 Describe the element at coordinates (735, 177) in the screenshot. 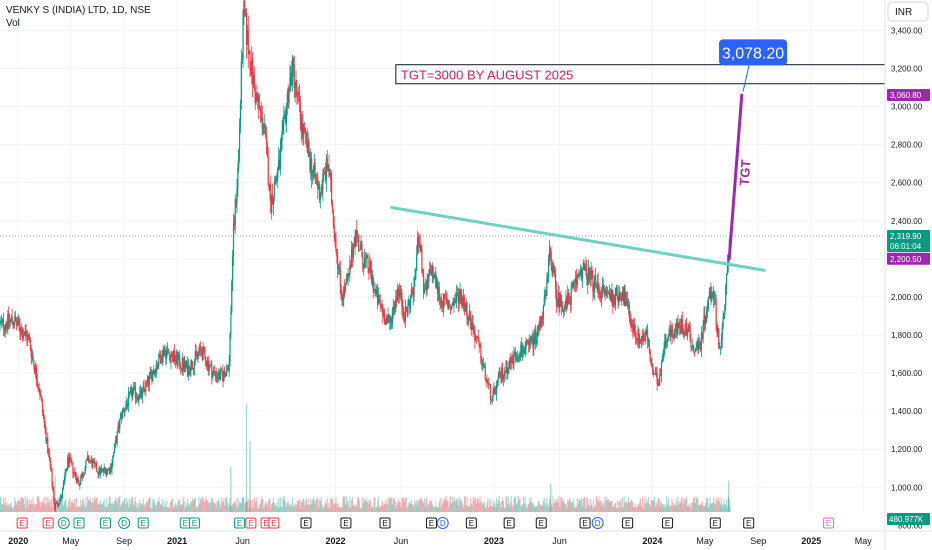

I see `target-trendline` at that location.